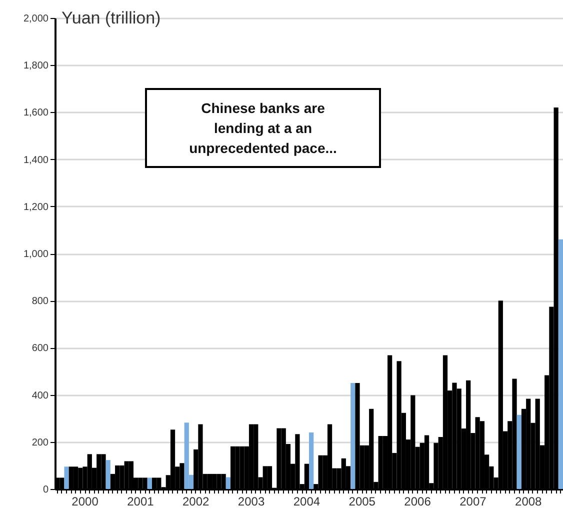 This screenshot has width=563, height=519. I want to click on y-tick-label: 400, so click(40, 396).